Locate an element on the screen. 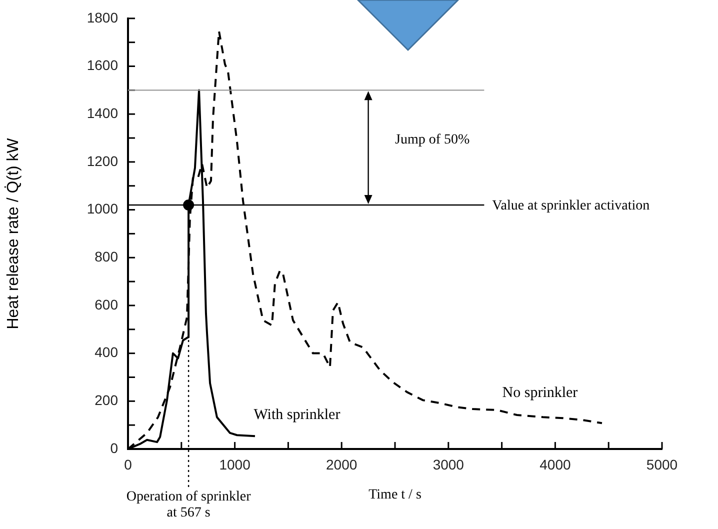 The height and width of the screenshot is (529, 718). y-tick-label: 1800 is located at coordinates (102, 17).